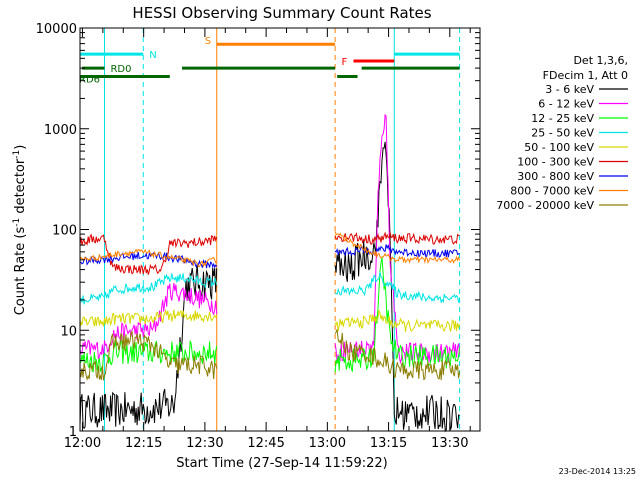  What do you see at coordinates (73, 432) in the screenshot?
I see `y-tick-label: 1` at bounding box center [73, 432].